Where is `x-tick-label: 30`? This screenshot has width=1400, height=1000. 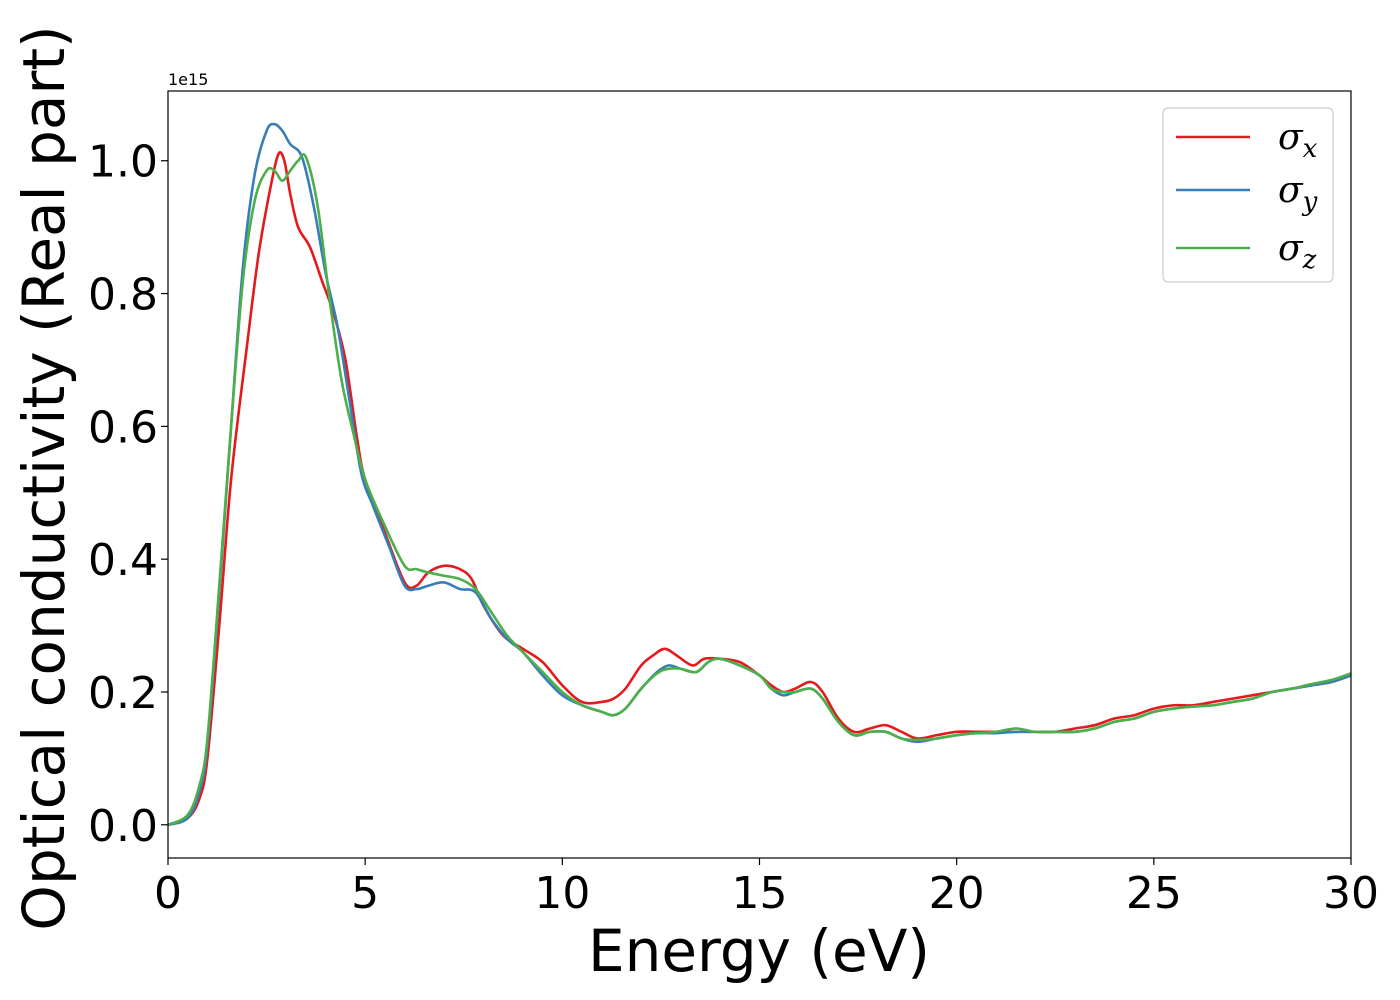 x-tick-label: 30 is located at coordinates (1351, 893).